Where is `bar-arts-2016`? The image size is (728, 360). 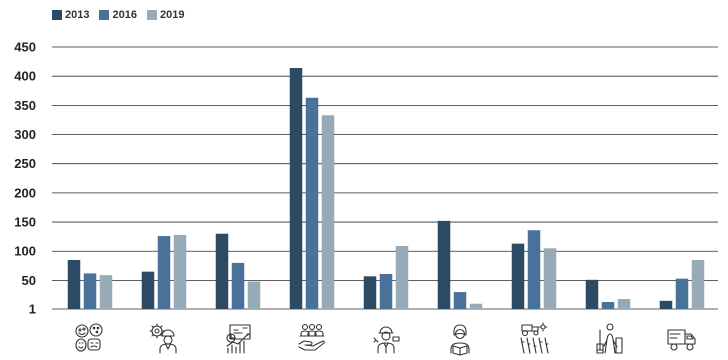 bar-arts-2016 is located at coordinates (90, 291).